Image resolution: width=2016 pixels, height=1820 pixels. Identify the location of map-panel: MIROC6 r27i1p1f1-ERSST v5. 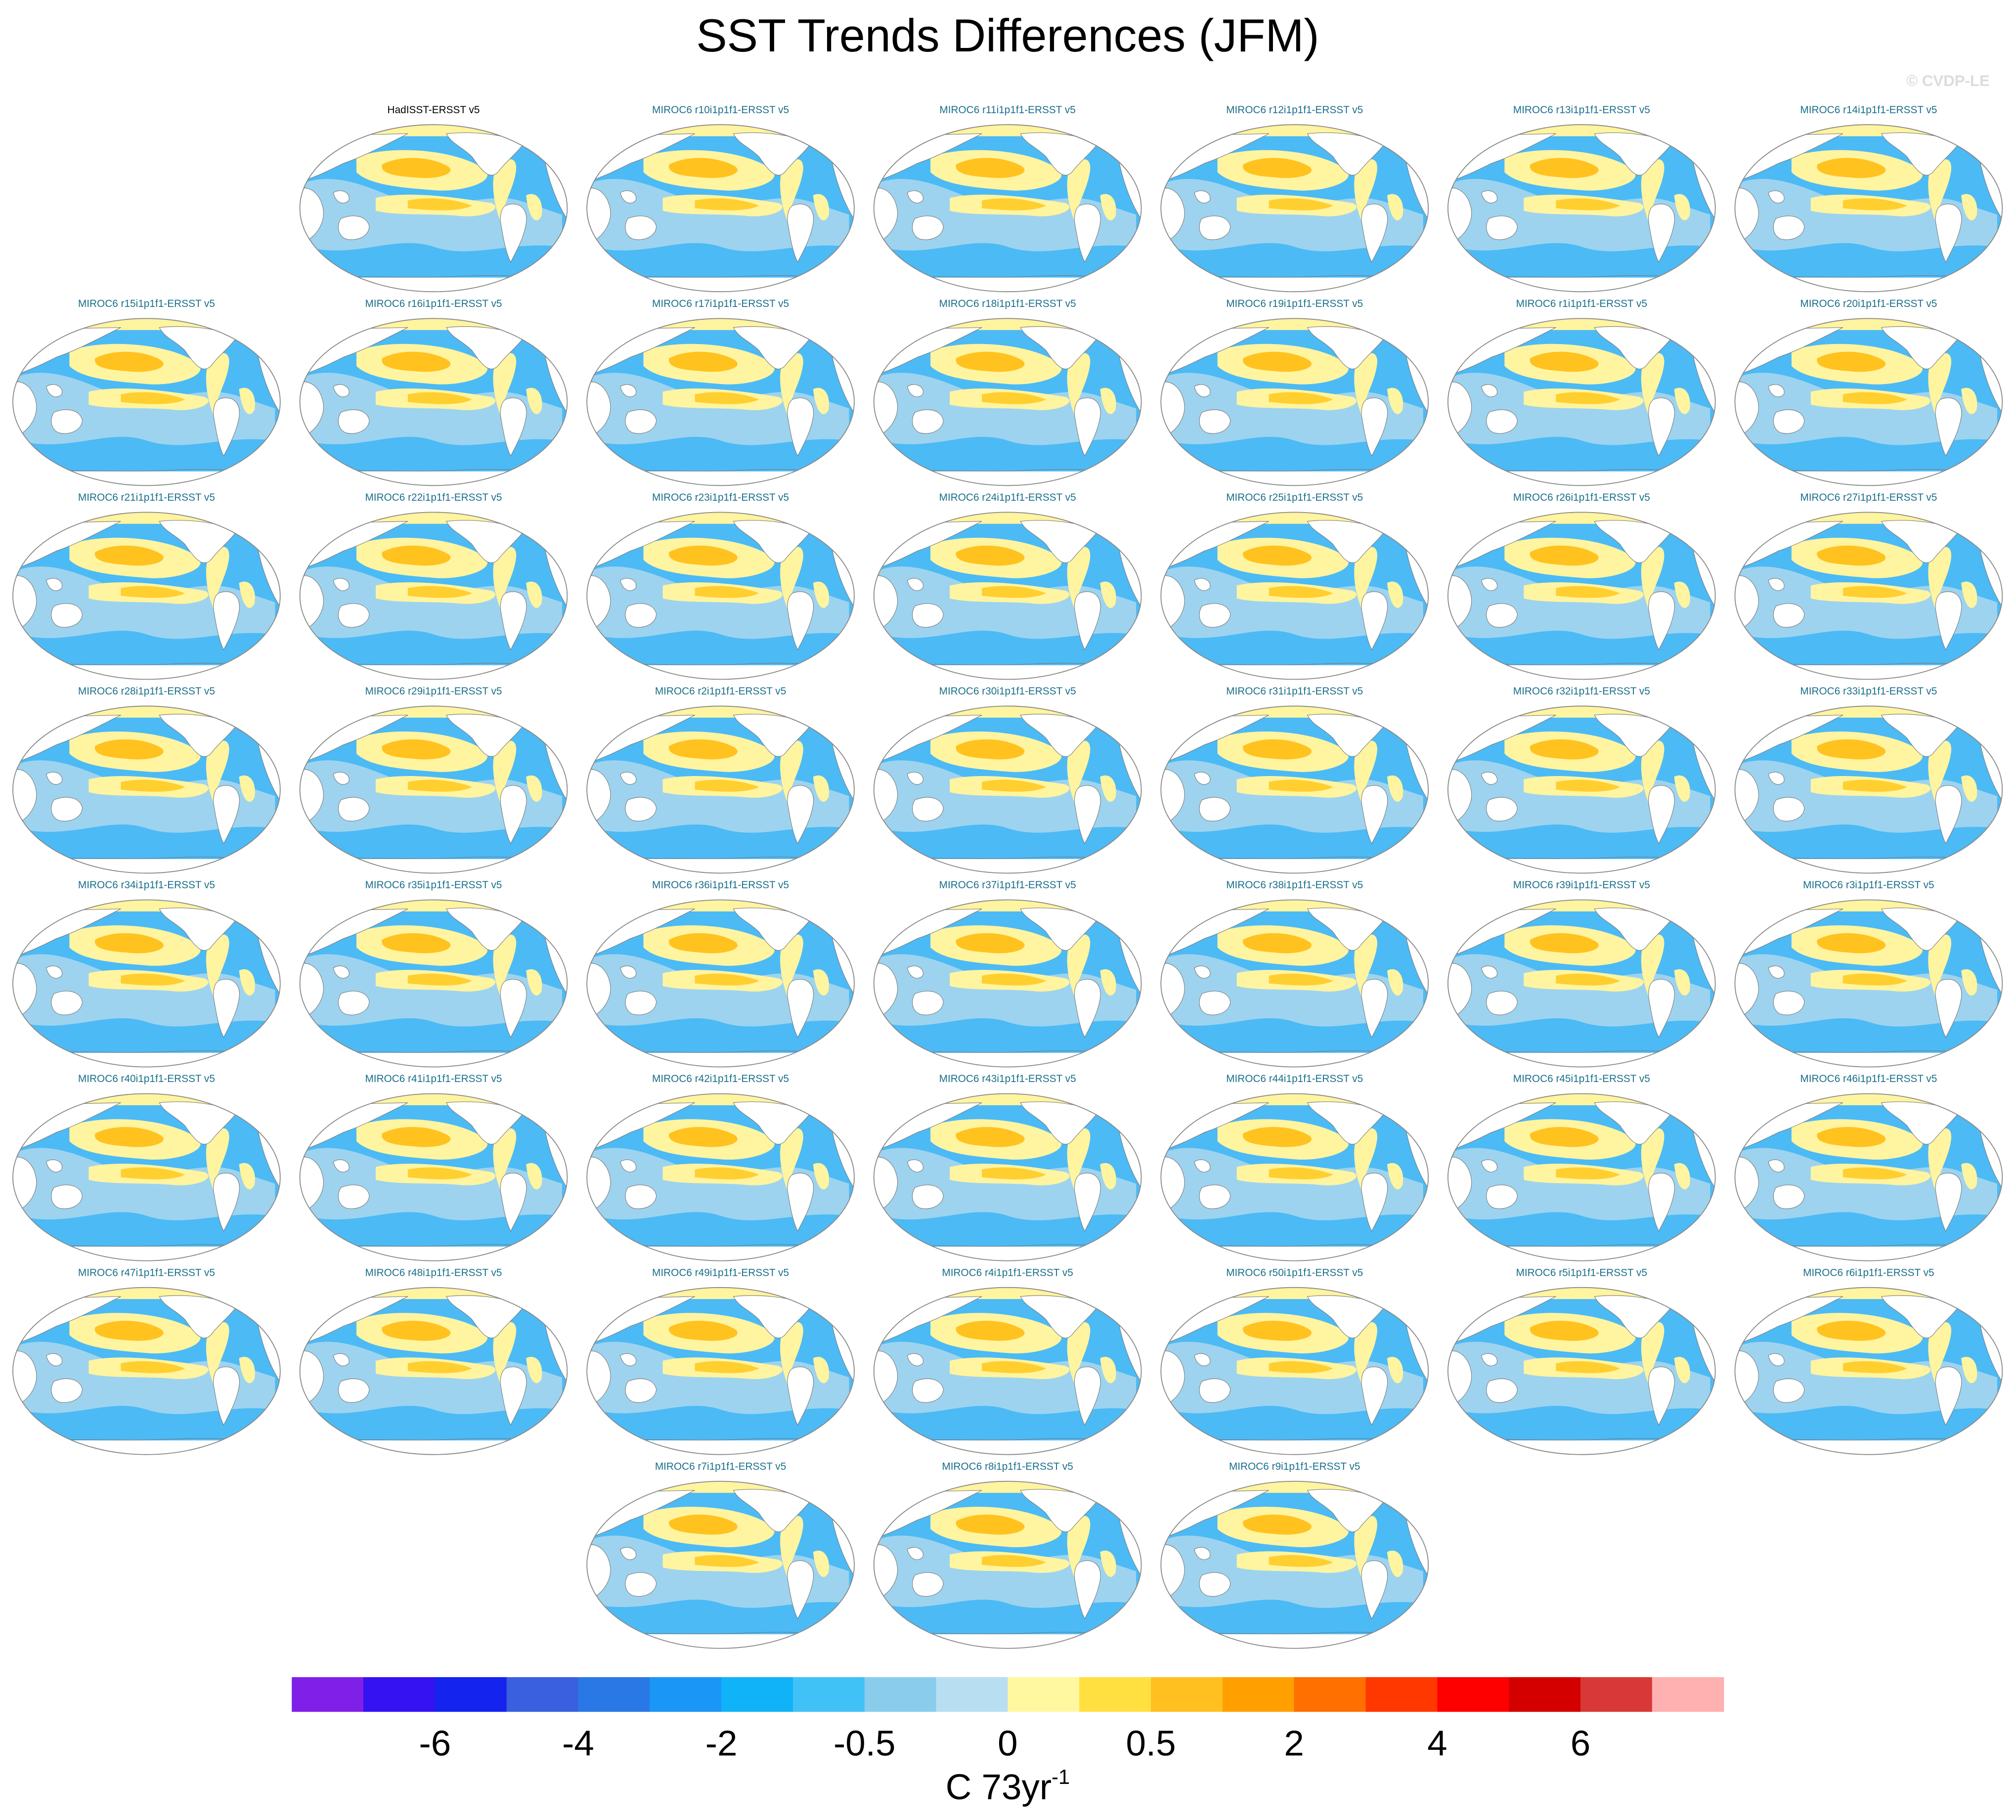
(1869, 586).